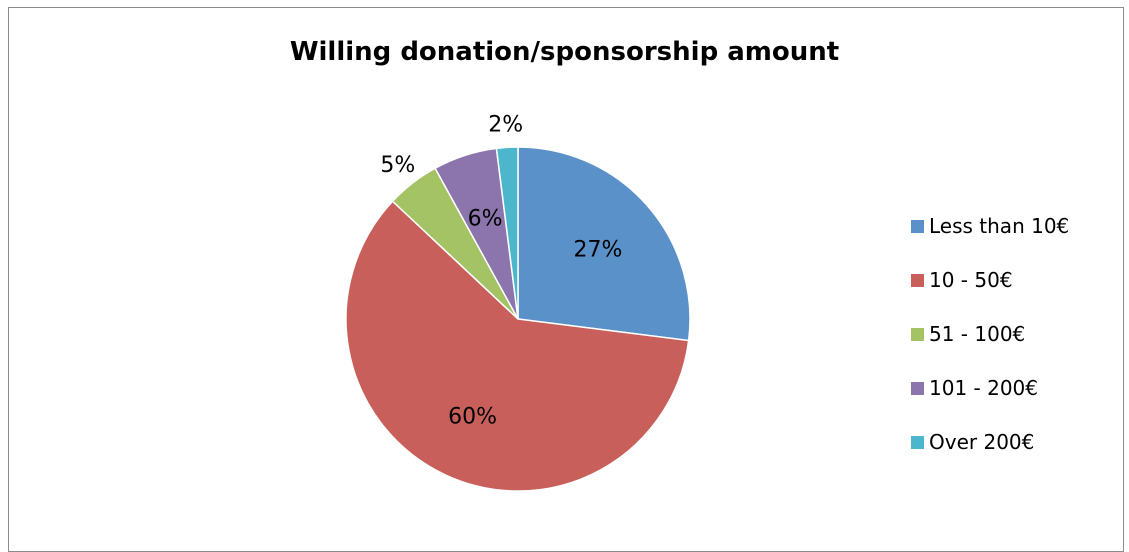 The width and height of the screenshot is (1129, 552). Describe the element at coordinates (485, 219) in the screenshot. I see `data-label: 6%` at that location.